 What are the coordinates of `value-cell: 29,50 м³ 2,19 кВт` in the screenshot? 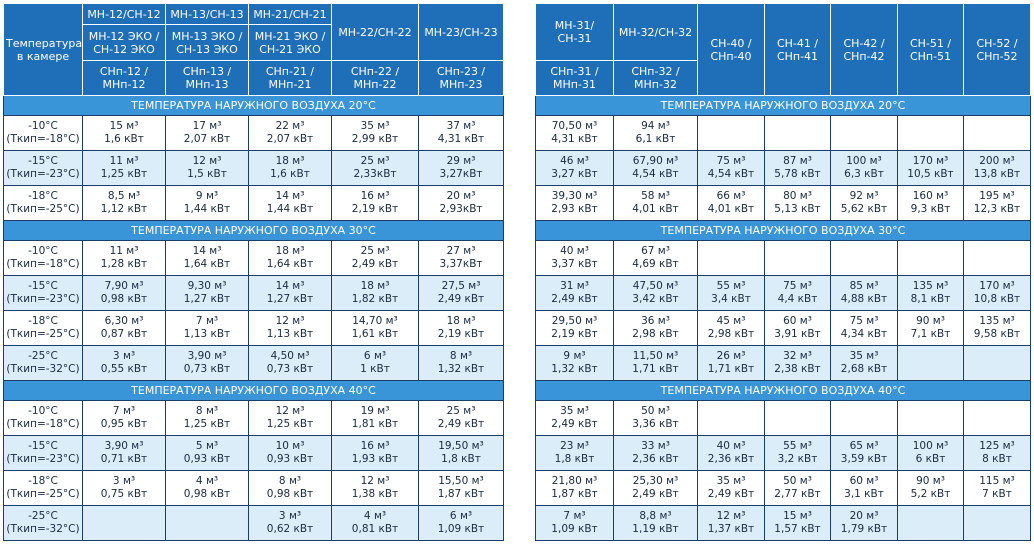 It's located at (574, 328).